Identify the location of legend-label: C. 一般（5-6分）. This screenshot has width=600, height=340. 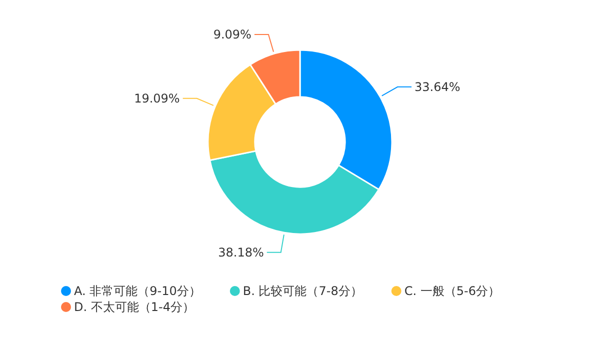
(452, 291).